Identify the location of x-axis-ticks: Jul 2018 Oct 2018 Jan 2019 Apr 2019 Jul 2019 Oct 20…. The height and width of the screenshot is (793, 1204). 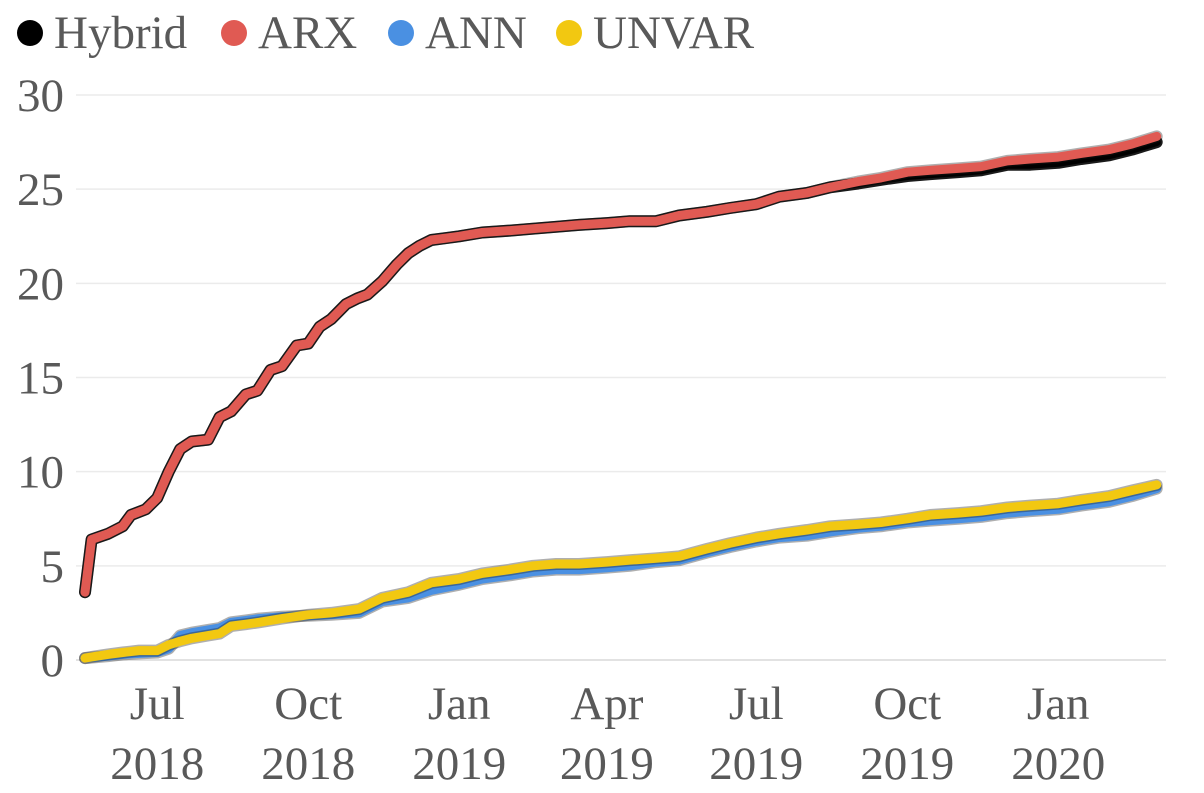
(607, 734).